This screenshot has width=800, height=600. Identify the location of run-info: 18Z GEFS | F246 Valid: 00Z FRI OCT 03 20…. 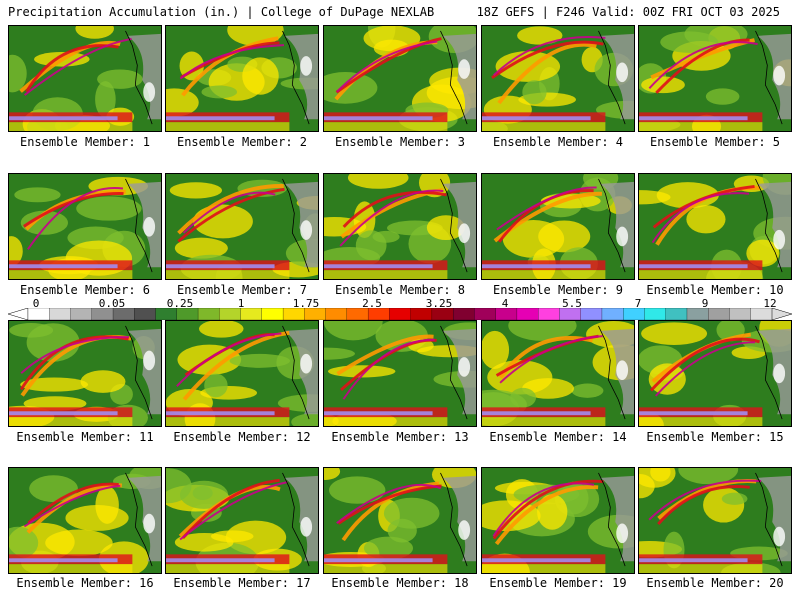
(628, 12).